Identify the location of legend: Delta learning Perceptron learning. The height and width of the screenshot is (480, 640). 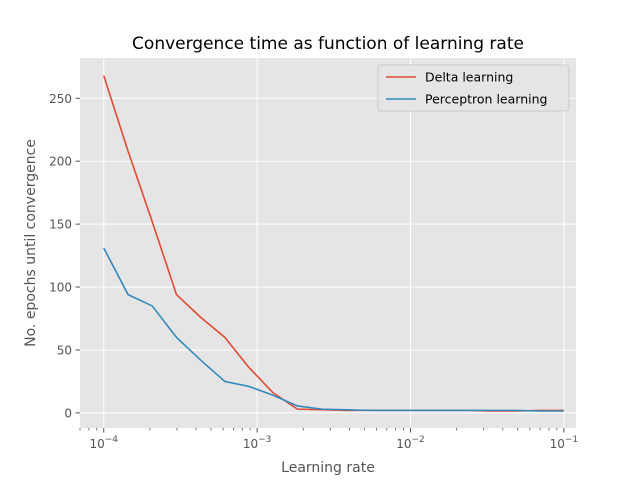
(473, 88).